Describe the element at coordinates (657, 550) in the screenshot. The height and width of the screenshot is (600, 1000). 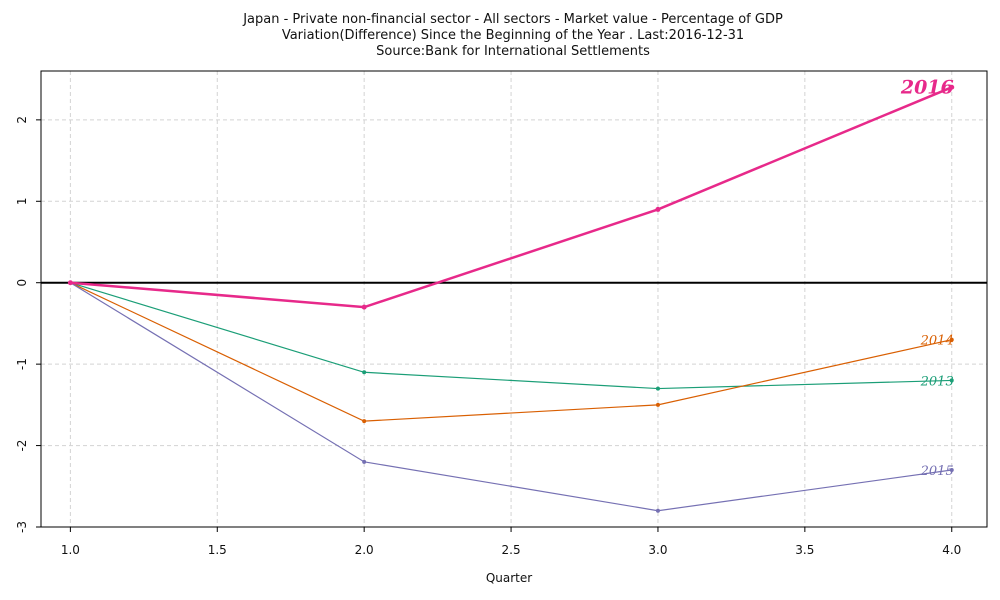
I see `x-tick-label: 3.0` at that location.